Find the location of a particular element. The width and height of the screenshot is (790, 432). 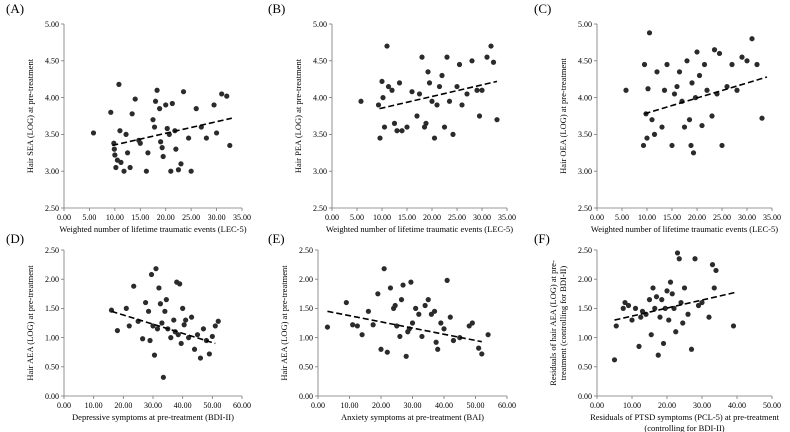

x-tick-label: 10.00 is located at coordinates (647, 217).